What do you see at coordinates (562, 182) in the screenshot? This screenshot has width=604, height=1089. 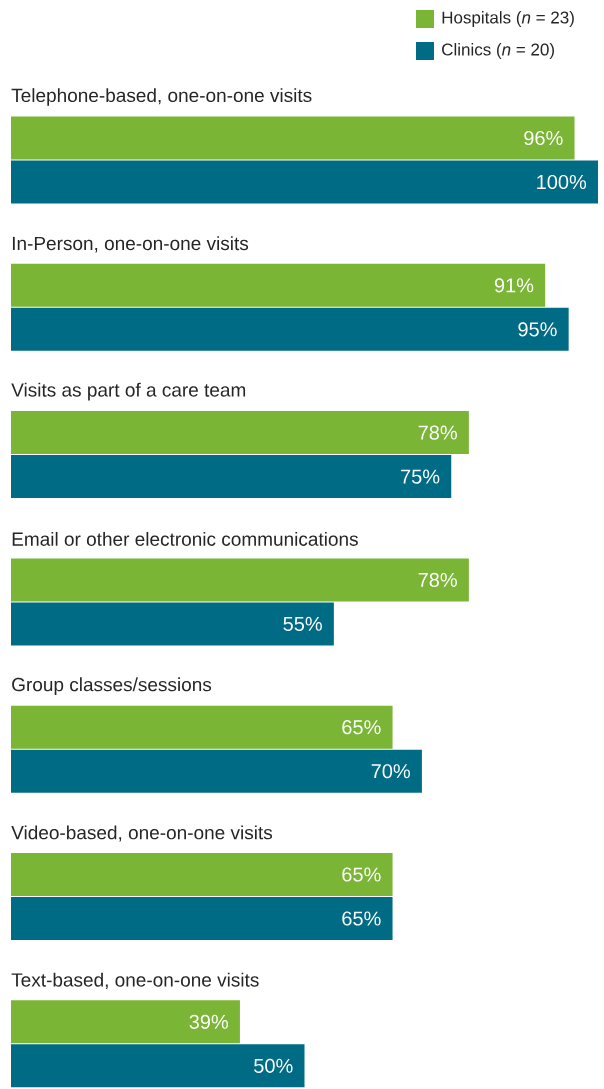 I see `data-label: 100%` at bounding box center [562, 182].